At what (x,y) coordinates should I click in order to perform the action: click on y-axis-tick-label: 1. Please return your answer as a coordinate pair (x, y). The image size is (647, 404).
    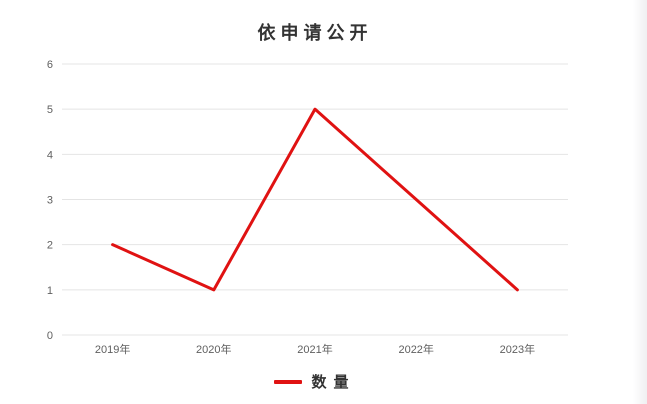
    Looking at the image, I should click on (50, 291).